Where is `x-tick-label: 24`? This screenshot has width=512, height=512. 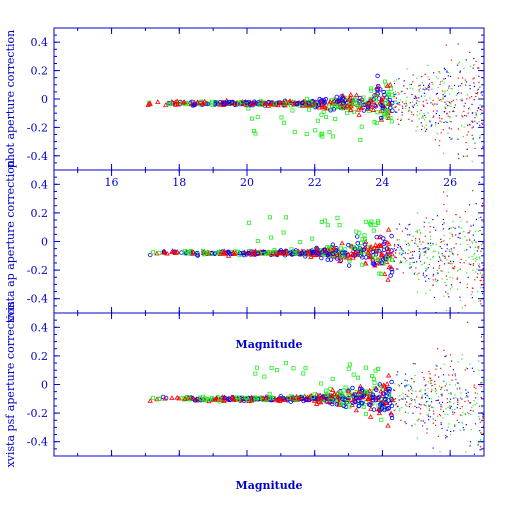 x-tick-label: 24 is located at coordinates (382, 182).